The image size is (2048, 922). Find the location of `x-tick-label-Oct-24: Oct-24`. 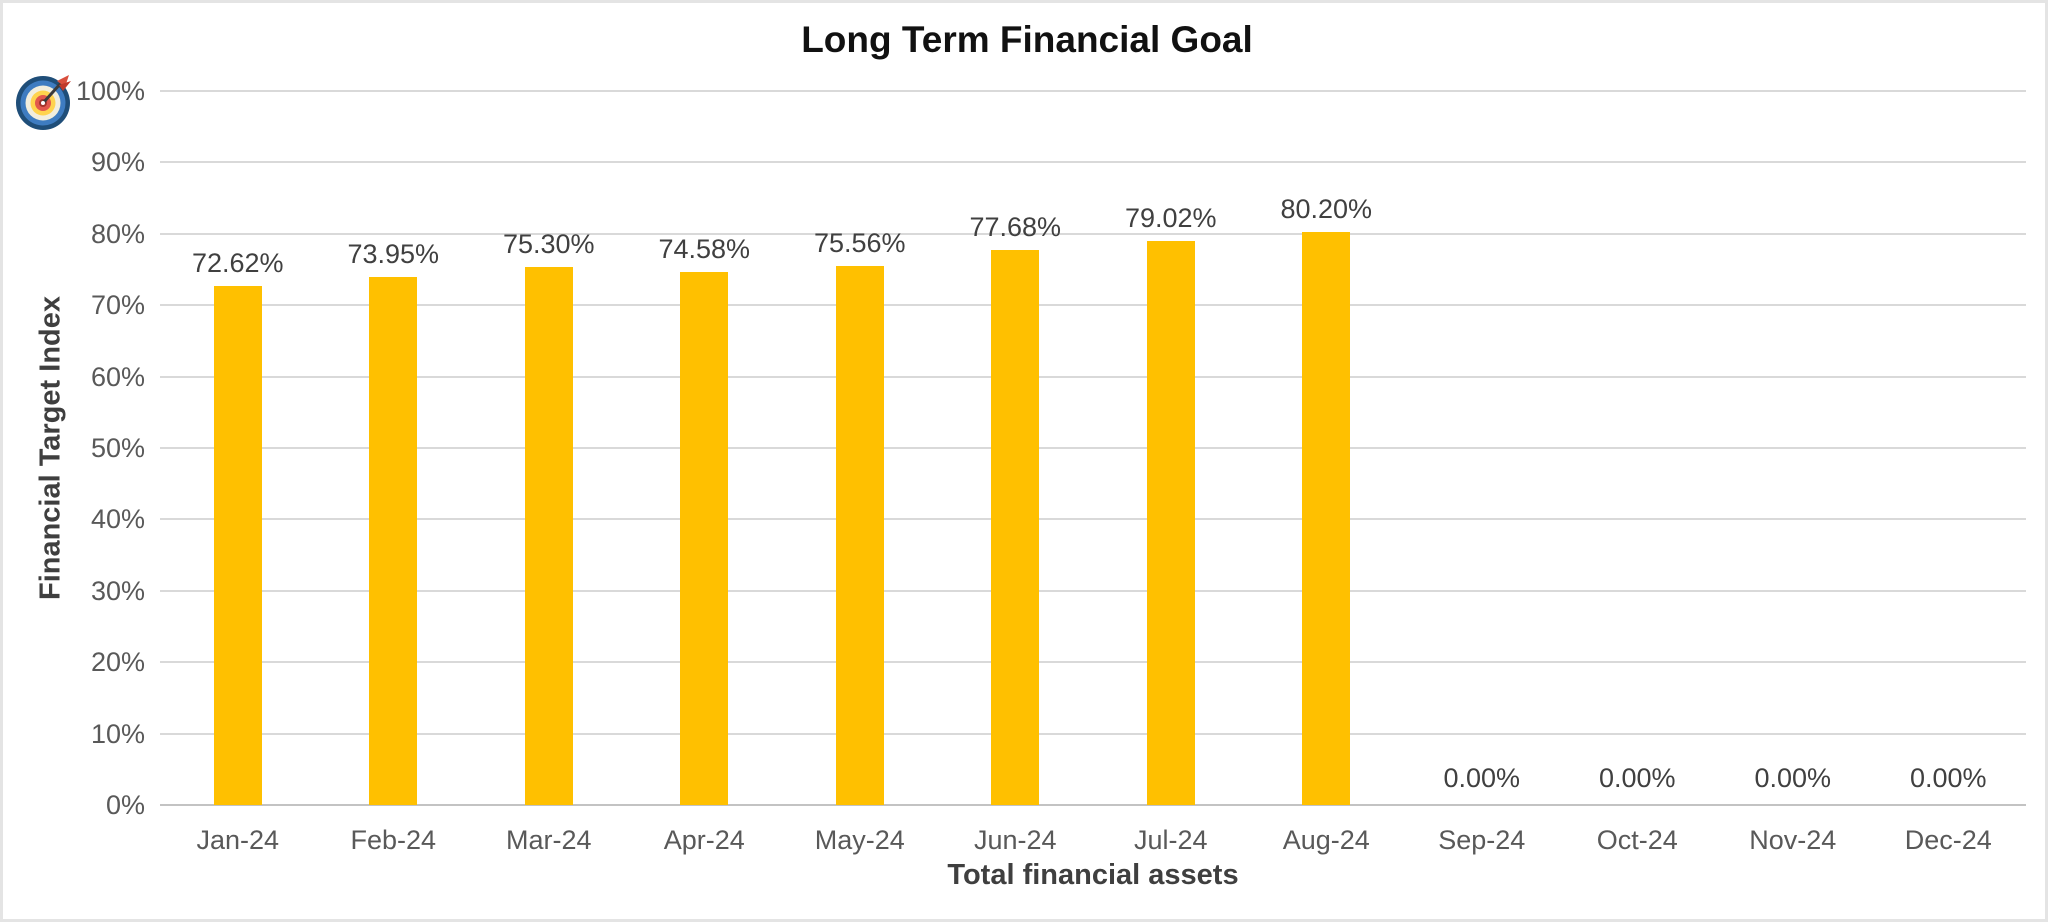

x-tick-label-Oct-24: Oct-24 is located at coordinates (1637, 840).